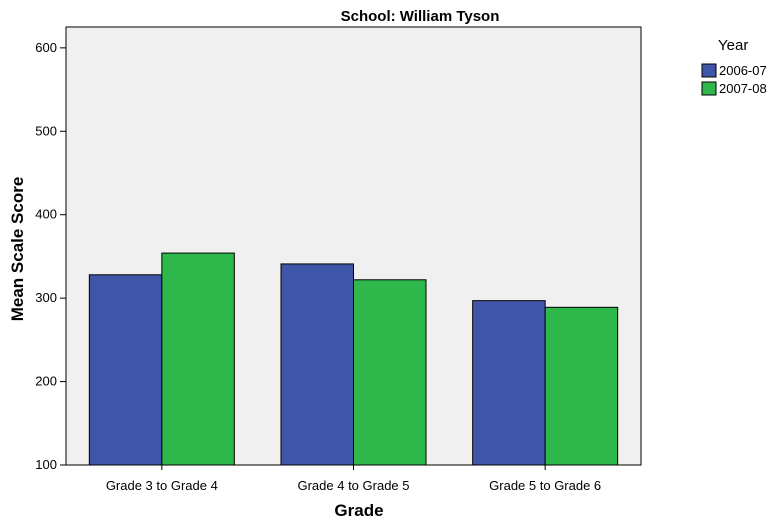 This screenshot has height=525, width=780. Describe the element at coordinates (358, 510) in the screenshot. I see `x-axis-title: Grade` at that location.